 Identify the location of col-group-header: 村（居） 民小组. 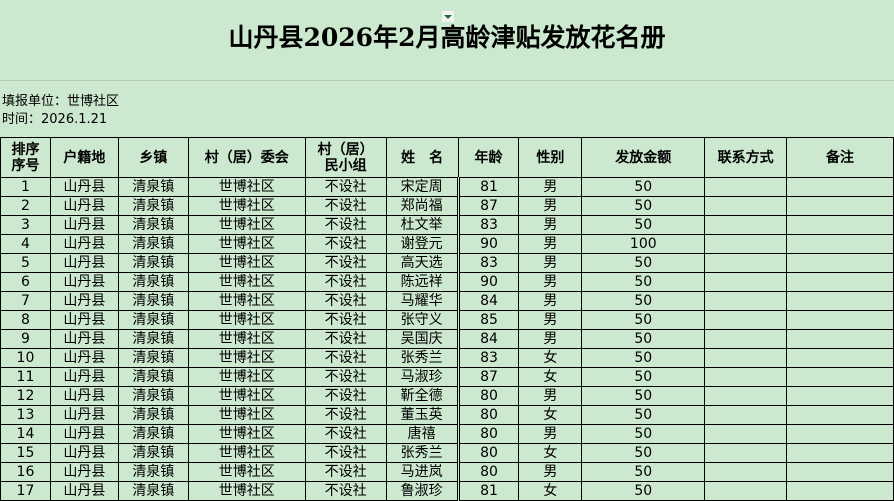
(345, 157).